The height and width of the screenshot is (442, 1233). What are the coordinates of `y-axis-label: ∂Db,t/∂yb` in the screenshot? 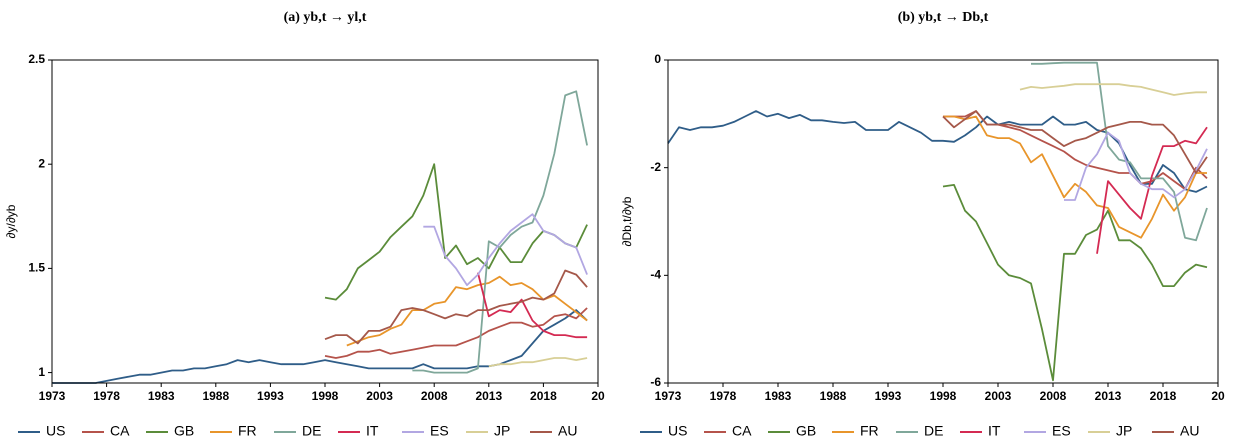 It's located at (627, 221).